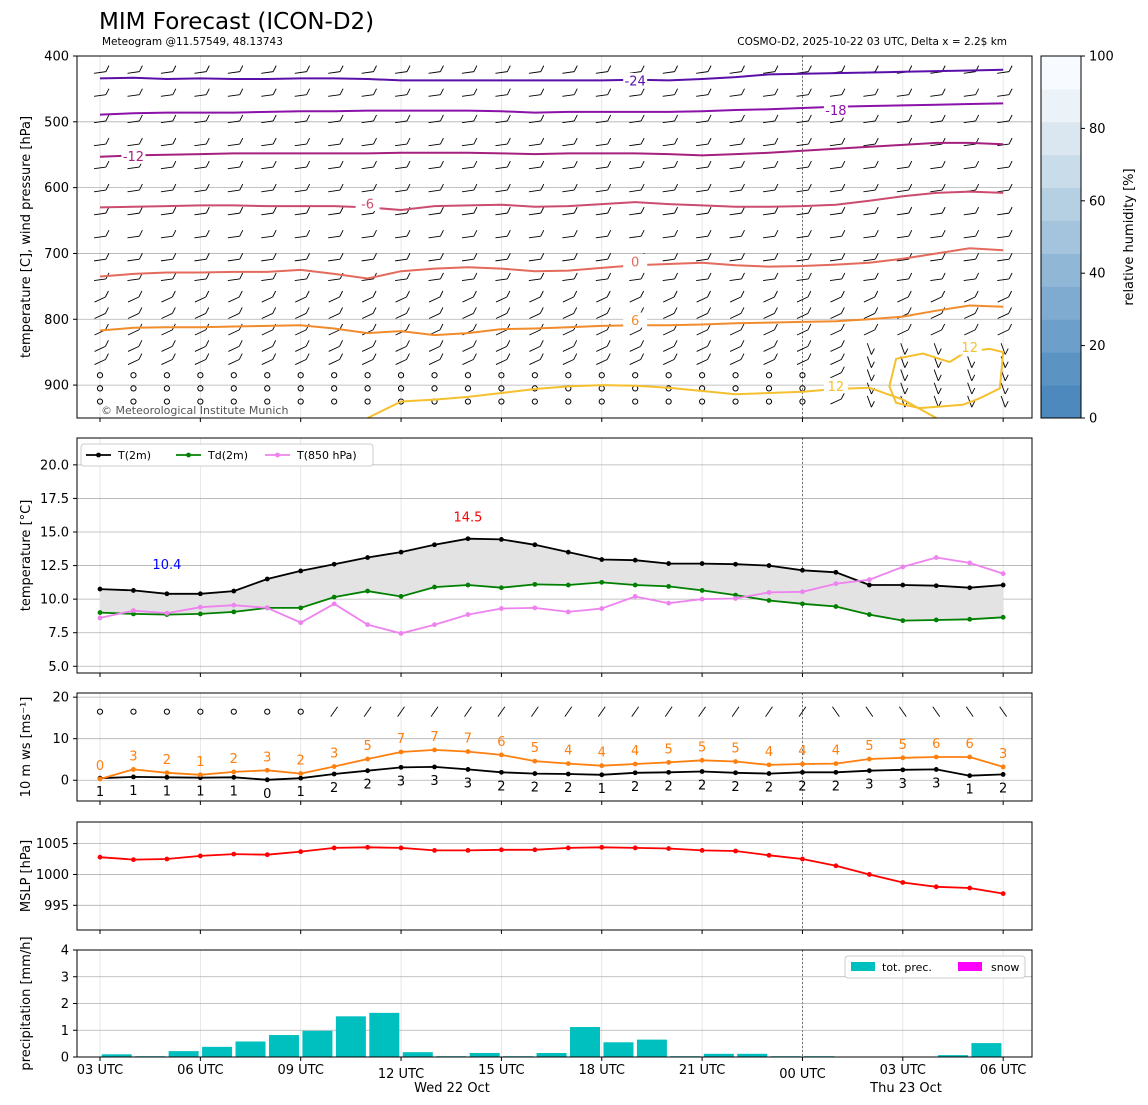 This screenshot has height=1105, width=1148. Describe the element at coordinates (200, 762) in the screenshot. I see `gust-label: 1` at that location.